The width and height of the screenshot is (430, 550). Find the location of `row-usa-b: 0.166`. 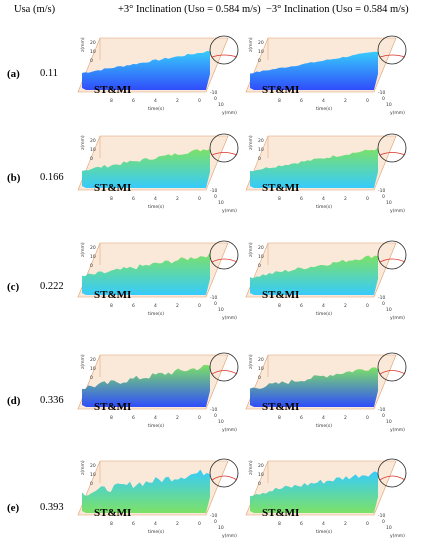

row-usa-b: 0.166 is located at coordinates (52, 177).